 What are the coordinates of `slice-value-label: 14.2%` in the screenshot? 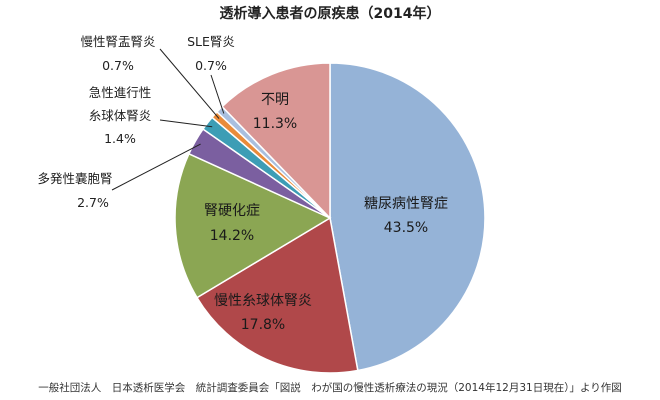 It's located at (232, 236).